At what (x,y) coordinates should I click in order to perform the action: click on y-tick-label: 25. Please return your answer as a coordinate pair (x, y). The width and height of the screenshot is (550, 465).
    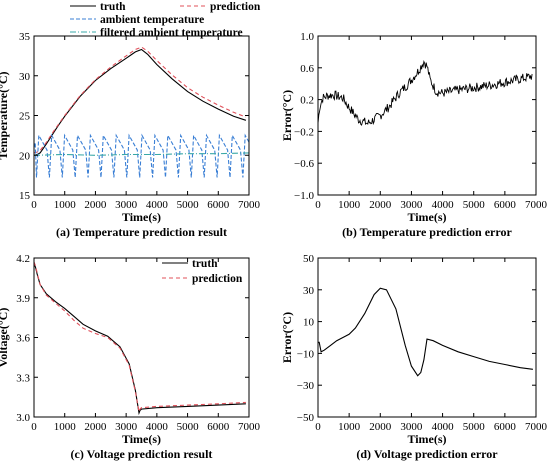
    Looking at the image, I should click on (25, 117).